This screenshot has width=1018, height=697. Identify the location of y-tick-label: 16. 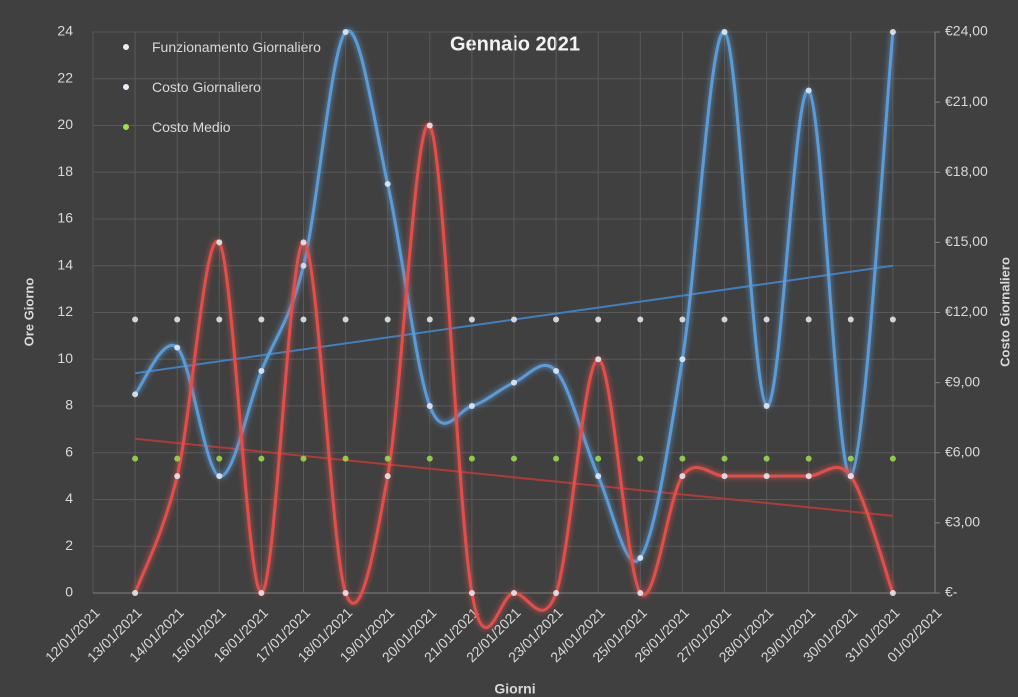
(65, 218).